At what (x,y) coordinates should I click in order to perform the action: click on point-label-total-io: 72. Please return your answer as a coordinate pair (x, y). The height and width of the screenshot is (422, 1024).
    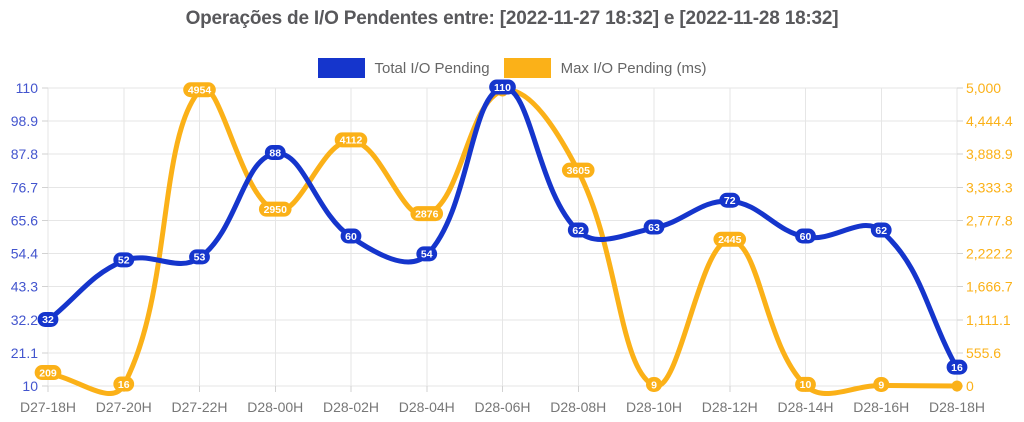
    Looking at the image, I should click on (730, 200).